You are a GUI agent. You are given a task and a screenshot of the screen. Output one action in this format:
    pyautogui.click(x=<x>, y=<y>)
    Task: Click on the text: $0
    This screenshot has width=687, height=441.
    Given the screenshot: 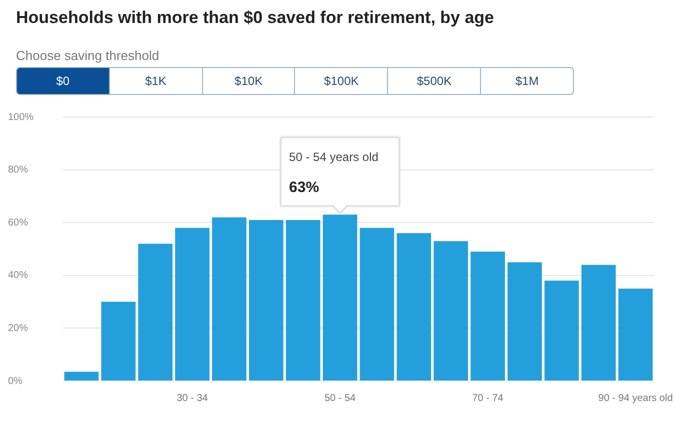 What is the action you would take?
    pyautogui.click(x=63, y=81)
    